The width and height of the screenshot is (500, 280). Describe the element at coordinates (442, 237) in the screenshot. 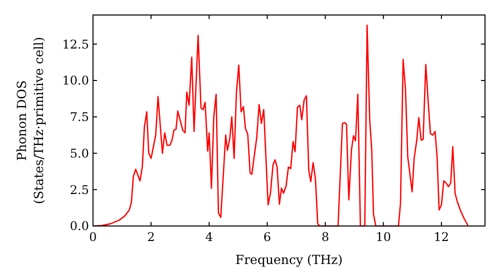

I see `x-tick-label: 12` at that location.